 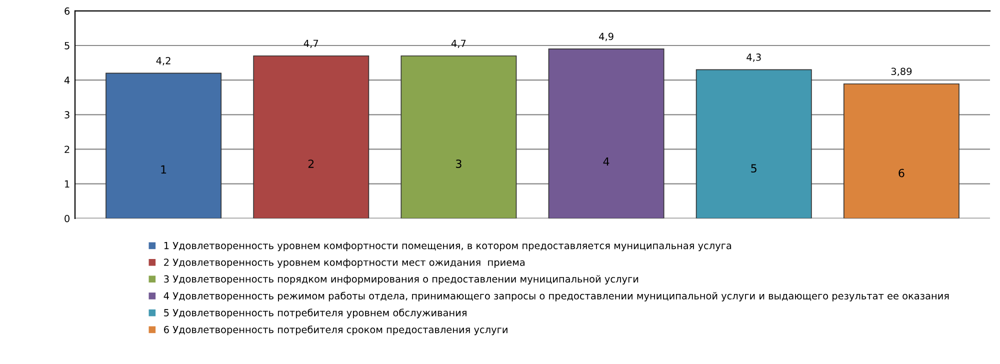 What do you see at coordinates (67, 11) in the screenshot?
I see `y-tick-label: 6` at bounding box center [67, 11].